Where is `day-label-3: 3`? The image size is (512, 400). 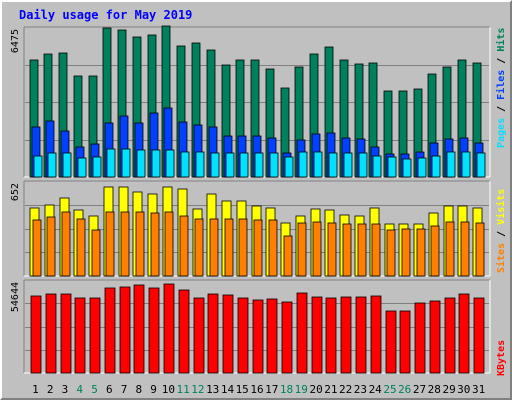 day-label-3: 3 is located at coordinates (65, 389).